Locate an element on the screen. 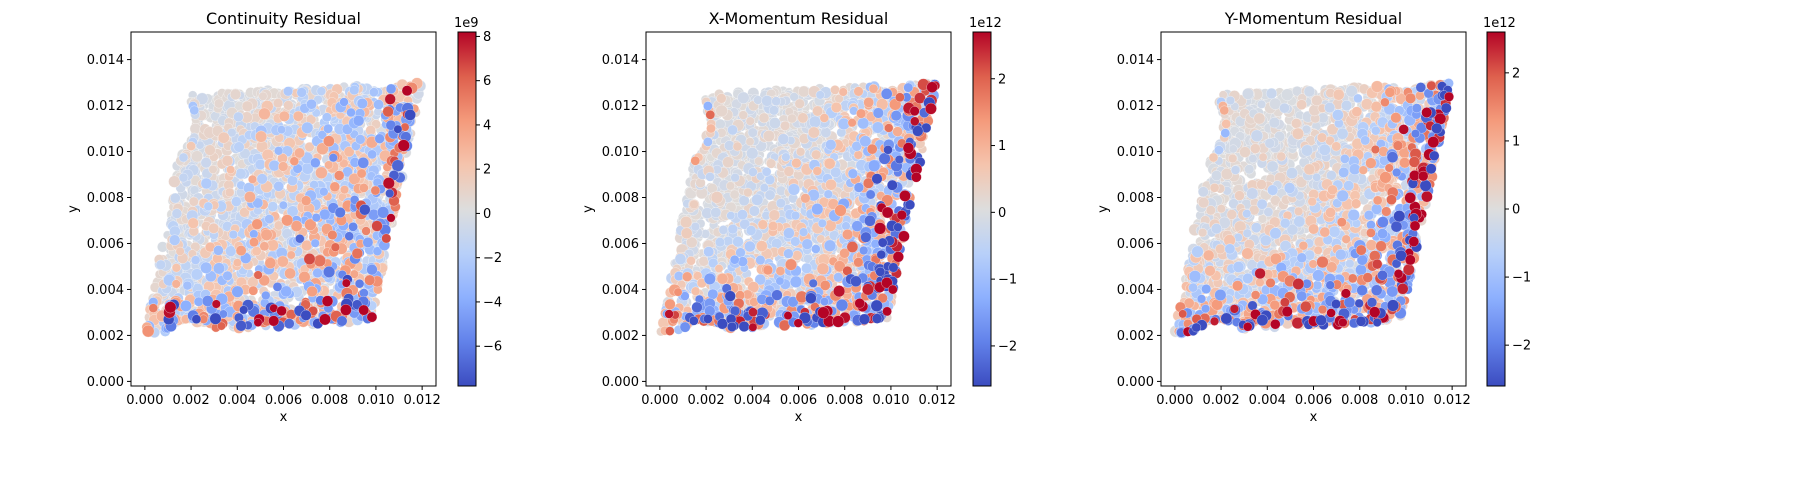 This screenshot has width=1800, height=504. y-tick-label: 0.010 is located at coordinates (105, 152).